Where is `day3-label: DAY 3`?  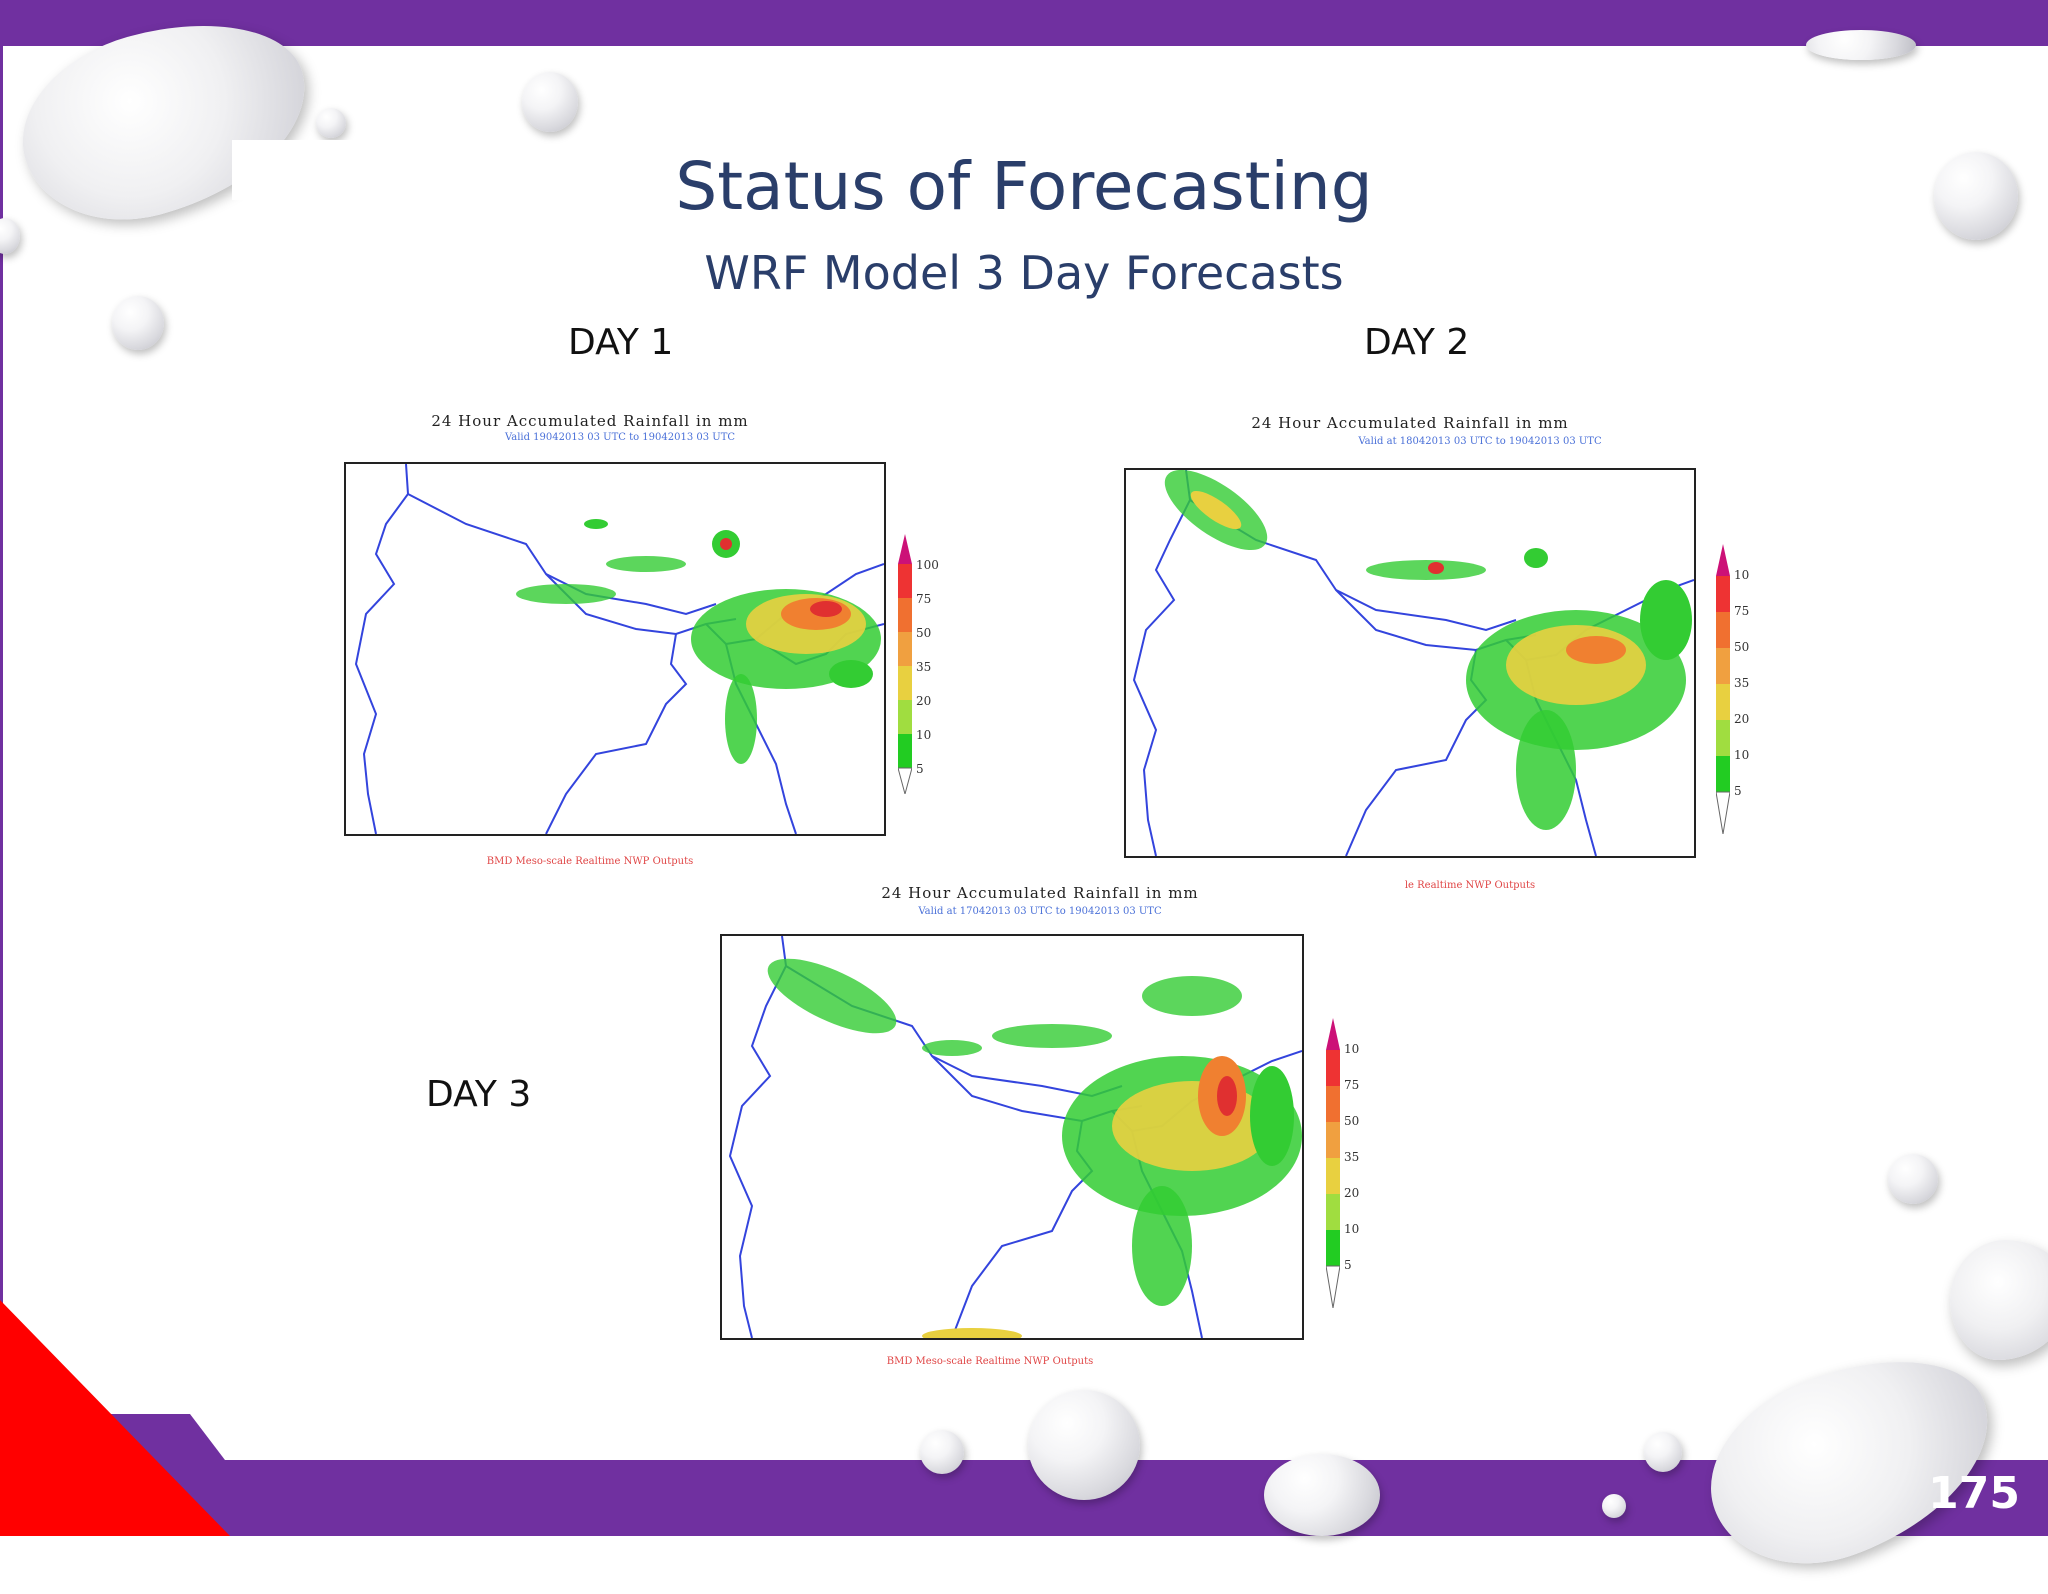
day3-label: DAY 3 is located at coordinates (479, 1094).